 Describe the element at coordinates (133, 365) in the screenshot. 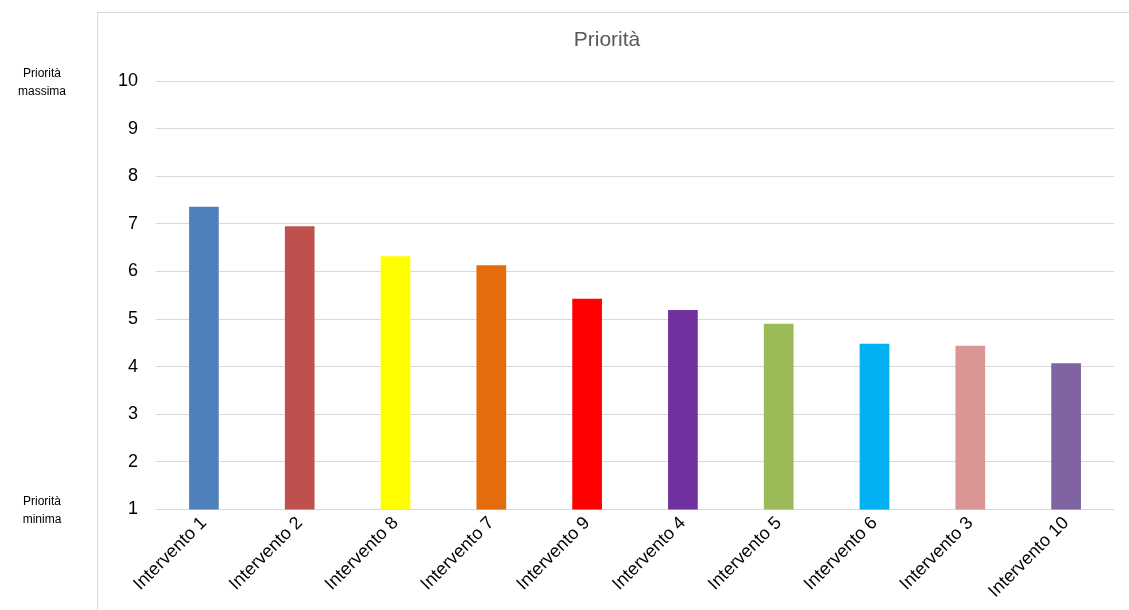

I see `y-tick-label: 4` at that location.